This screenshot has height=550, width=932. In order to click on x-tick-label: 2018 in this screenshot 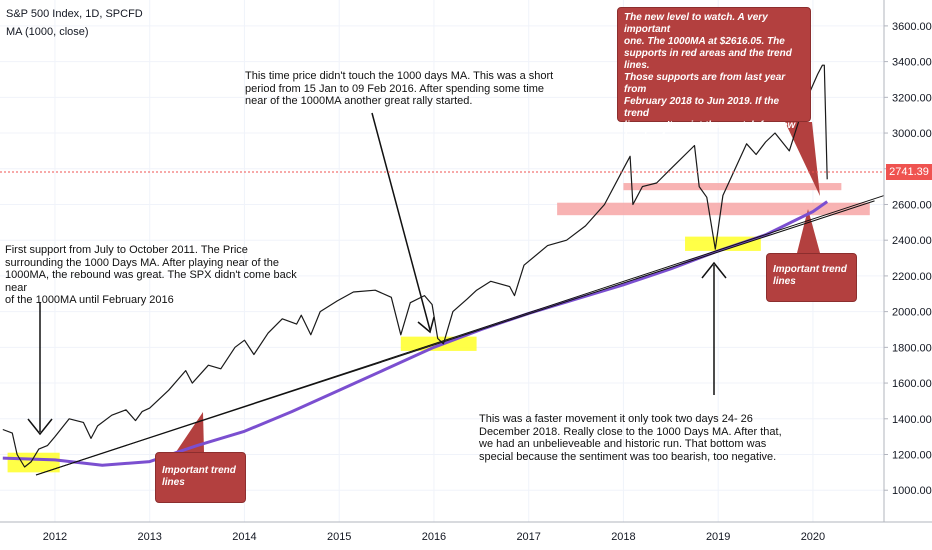, I will do `click(623, 537)`.